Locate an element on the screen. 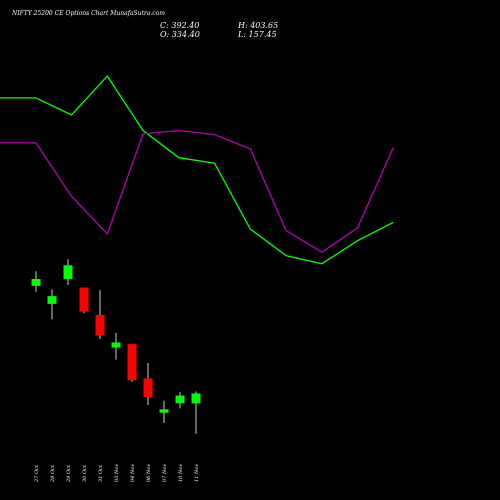  x-tick-label: 07 Nov is located at coordinates (165, 473).